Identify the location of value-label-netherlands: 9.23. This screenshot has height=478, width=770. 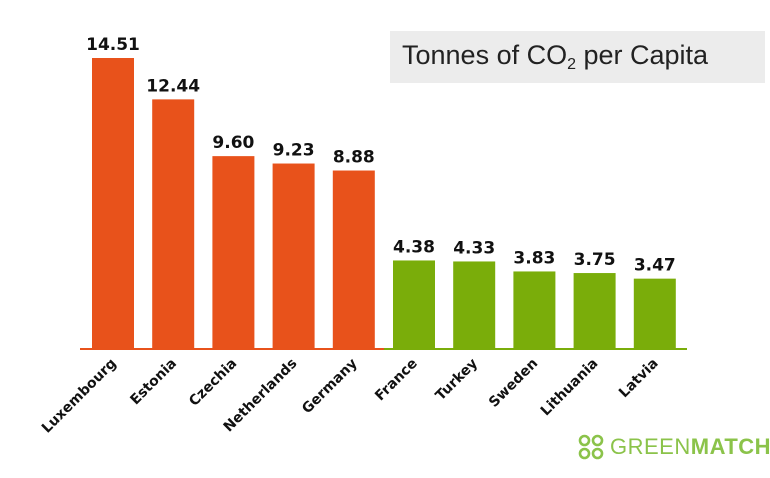
(294, 151).